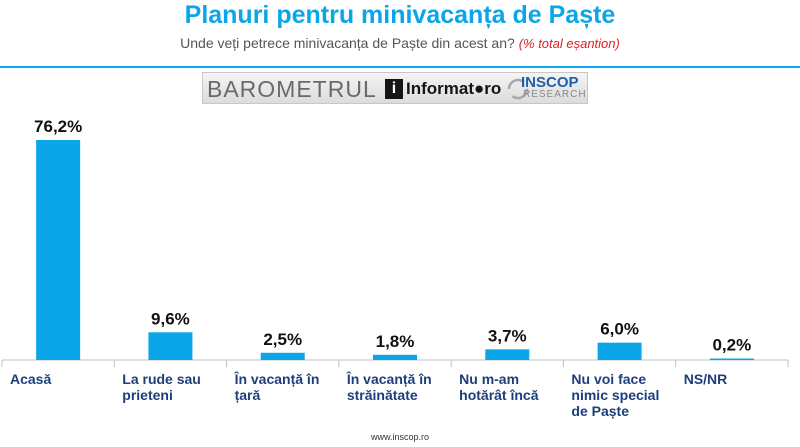 This screenshot has width=800, height=447. I want to click on category-label-line: țară, so click(248, 395).